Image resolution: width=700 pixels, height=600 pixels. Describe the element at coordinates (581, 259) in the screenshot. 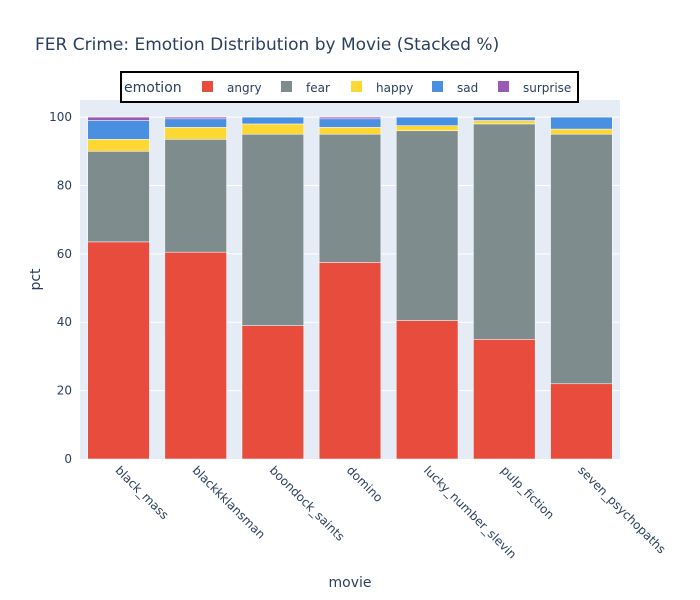

I see `bar-segment-fear-seven_psychopaths` at that location.